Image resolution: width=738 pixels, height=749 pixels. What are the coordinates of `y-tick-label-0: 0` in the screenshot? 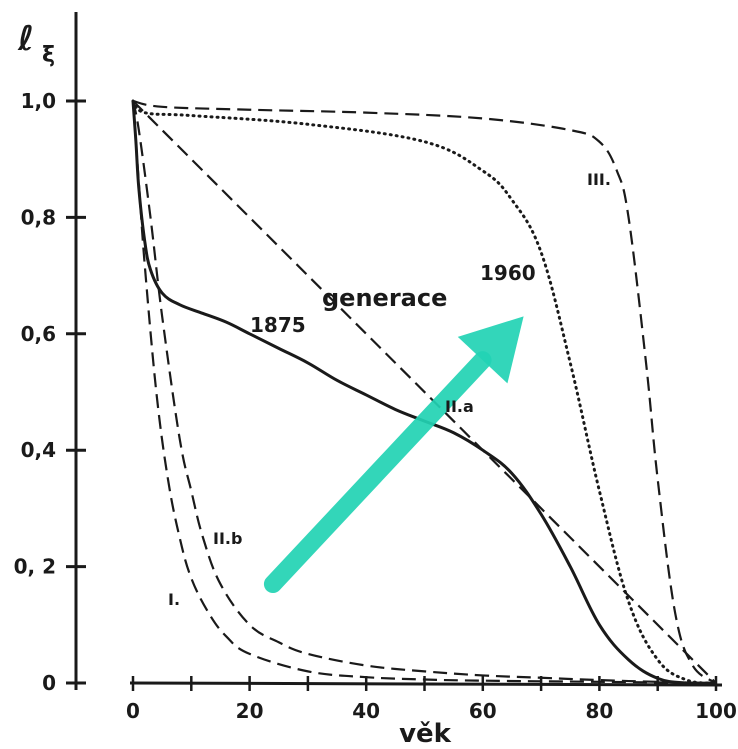 It's located at (49, 683).